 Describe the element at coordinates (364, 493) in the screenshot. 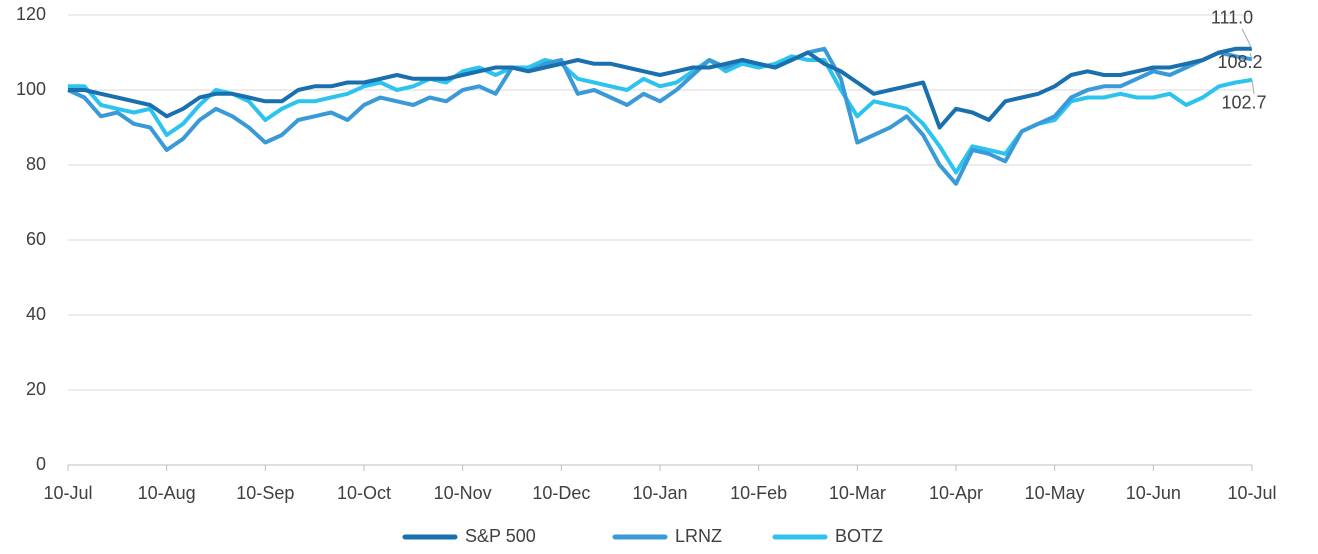

I see `x-tick-label: 10-Oct` at that location.